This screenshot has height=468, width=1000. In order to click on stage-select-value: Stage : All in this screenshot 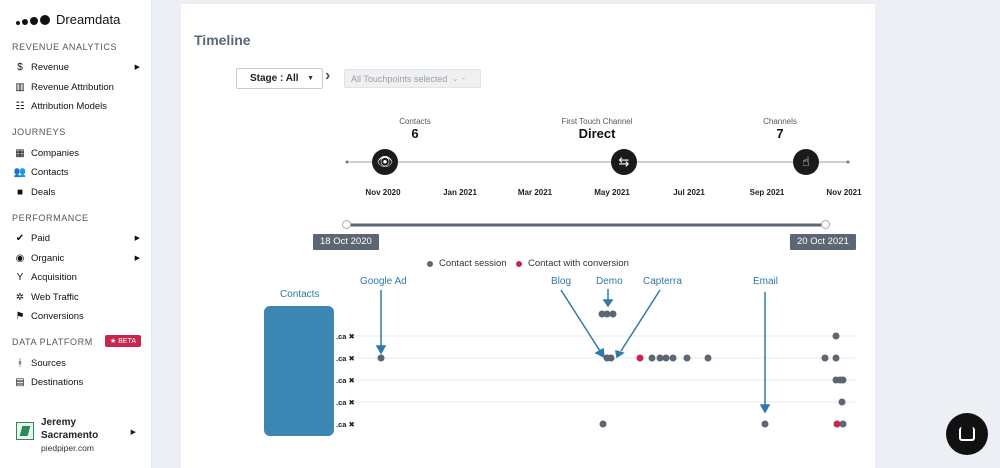, I will do `click(274, 78)`.